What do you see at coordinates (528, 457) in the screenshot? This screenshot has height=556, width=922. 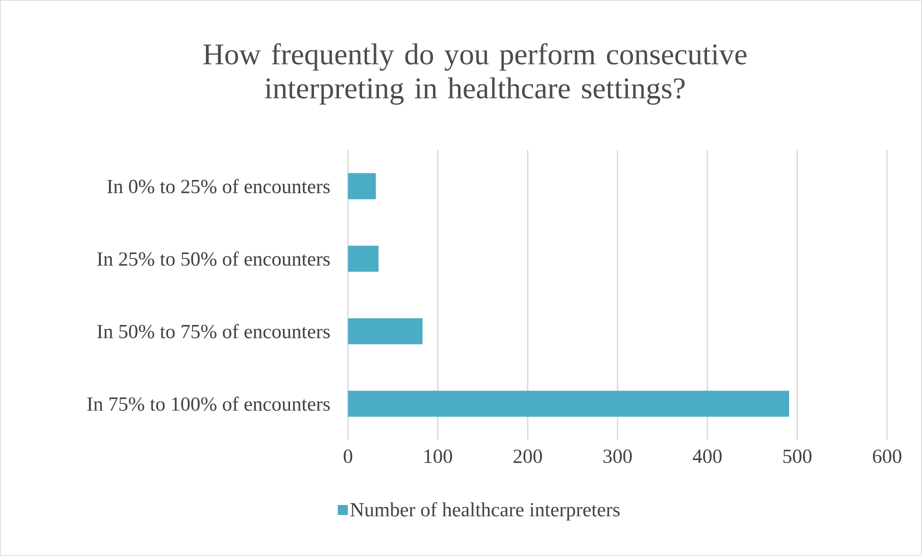 I see `x-tick-label: 200` at bounding box center [528, 457].